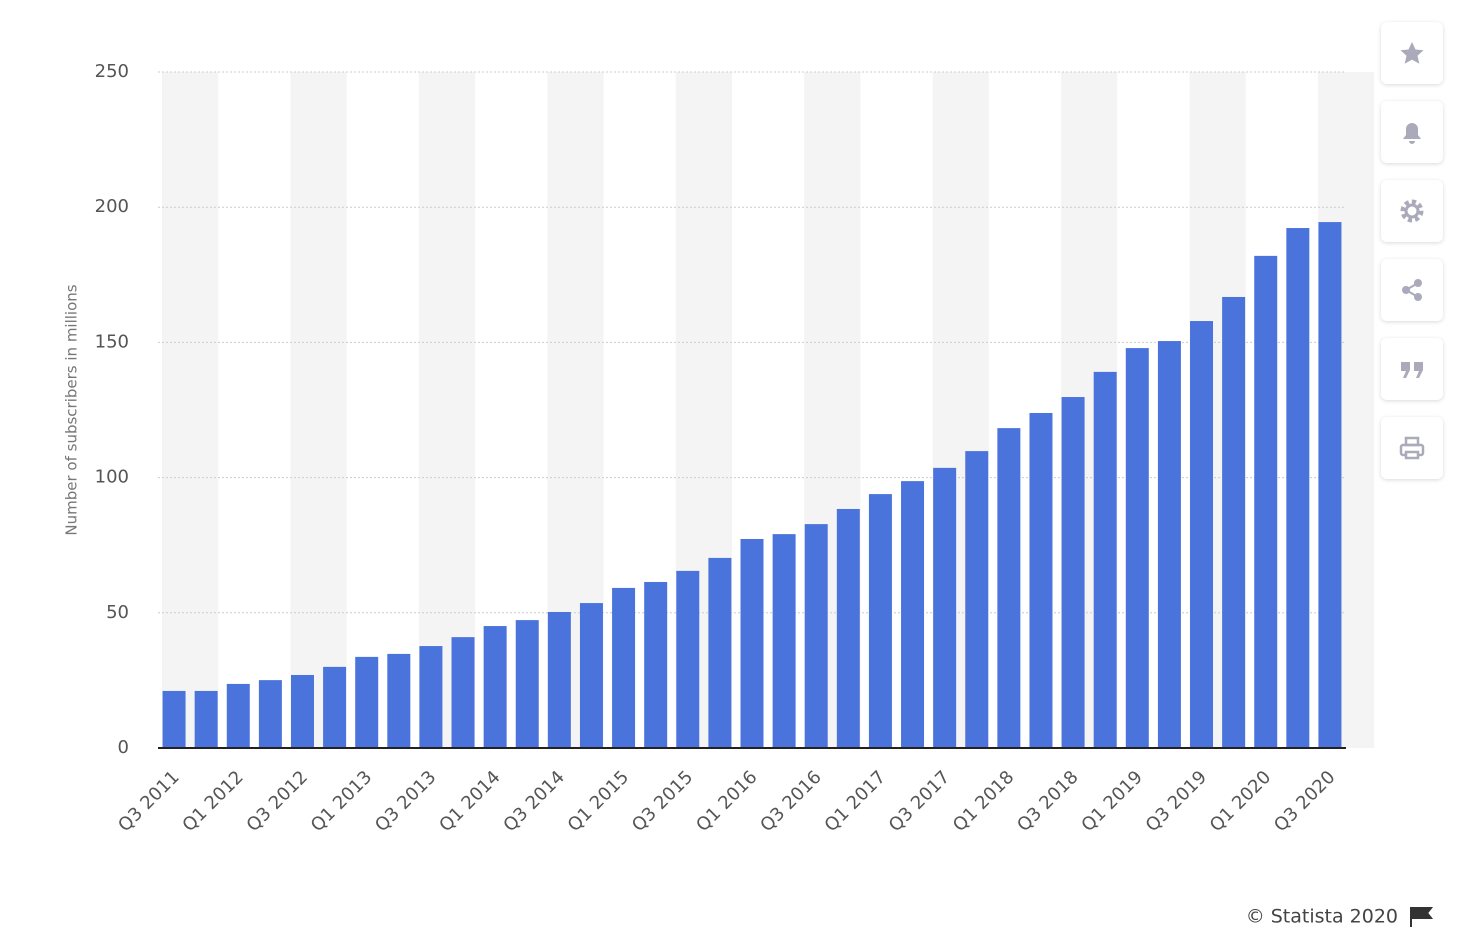  What do you see at coordinates (341, 801) in the screenshot?
I see `x-tick-label: Q1 2013` at bounding box center [341, 801].